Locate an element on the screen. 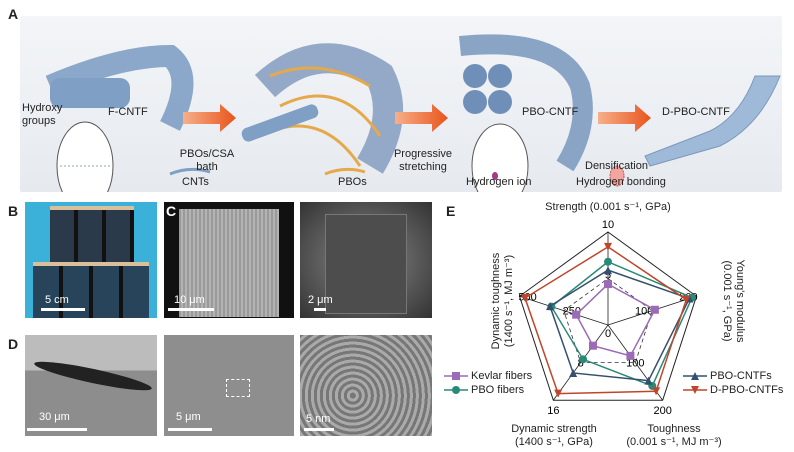  label-hydroxy-groups: Hydroxy groups is located at coordinates (42, 114).